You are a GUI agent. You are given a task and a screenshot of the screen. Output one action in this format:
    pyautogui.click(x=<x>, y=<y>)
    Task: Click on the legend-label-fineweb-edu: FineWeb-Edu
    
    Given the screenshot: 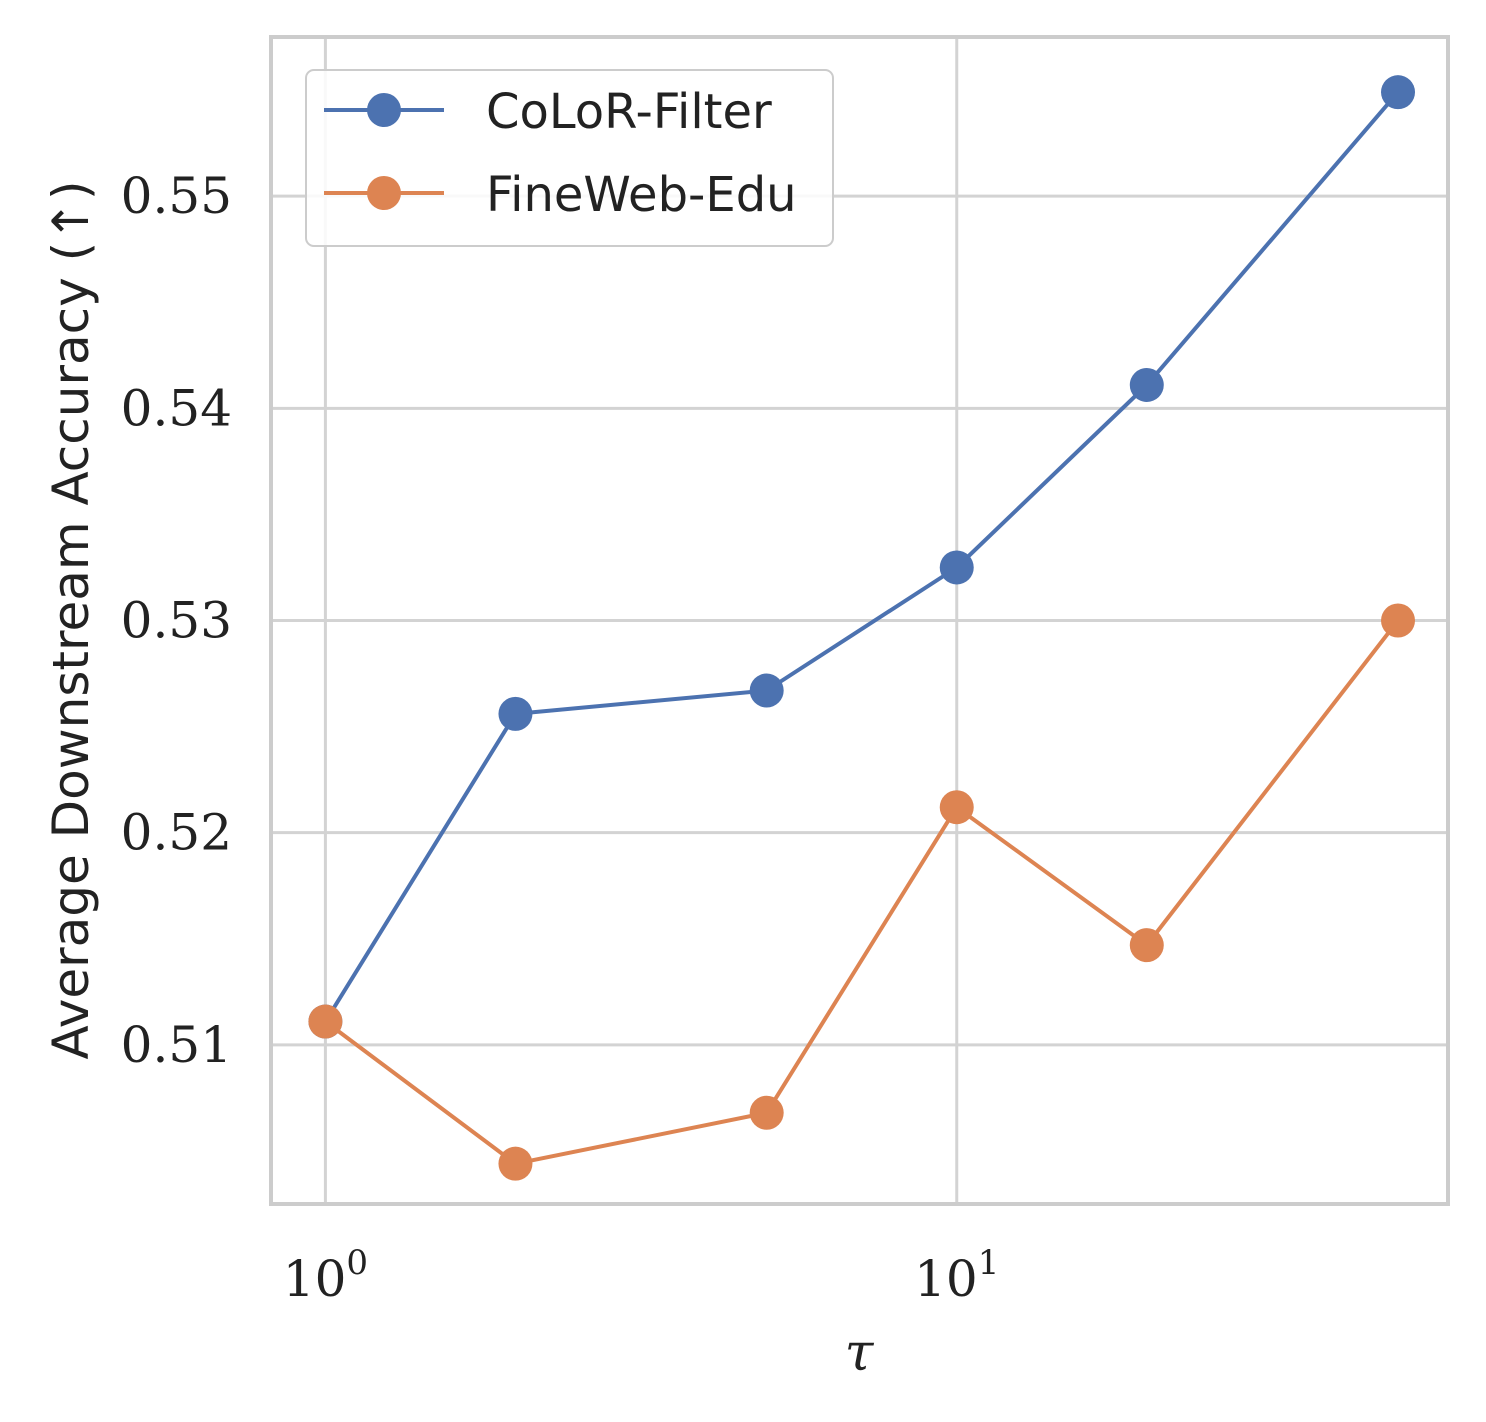 What is the action you would take?
    pyautogui.click(x=641, y=195)
    